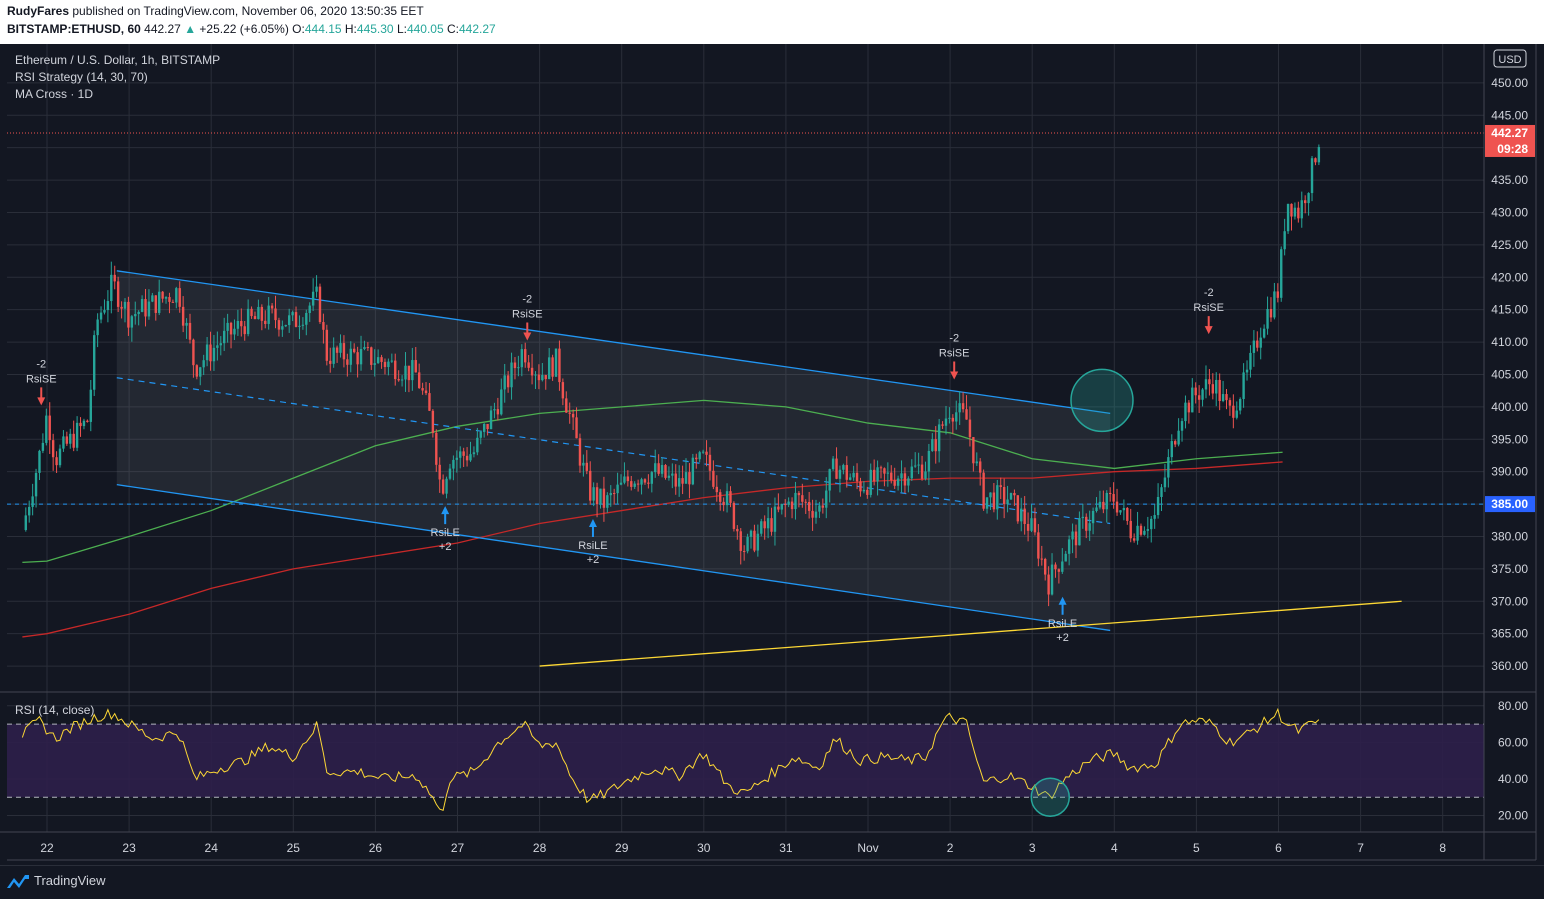 Image resolution: width=1544 pixels, height=899 pixels. What do you see at coordinates (445, 533) in the screenshot?
I see `signal-label: RsiLE` at bounding box center [445, 533].